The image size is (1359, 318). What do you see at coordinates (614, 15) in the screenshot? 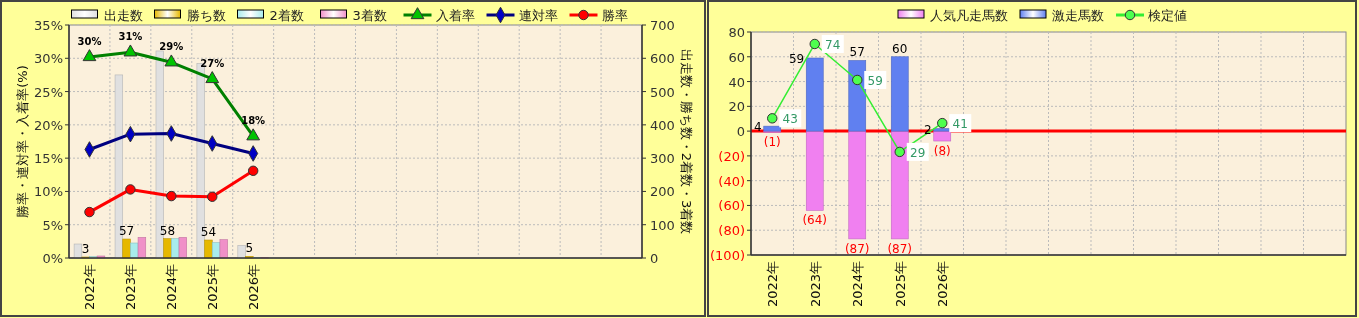
I see `legend-label: 勝率` at bounding box center [614, 15].